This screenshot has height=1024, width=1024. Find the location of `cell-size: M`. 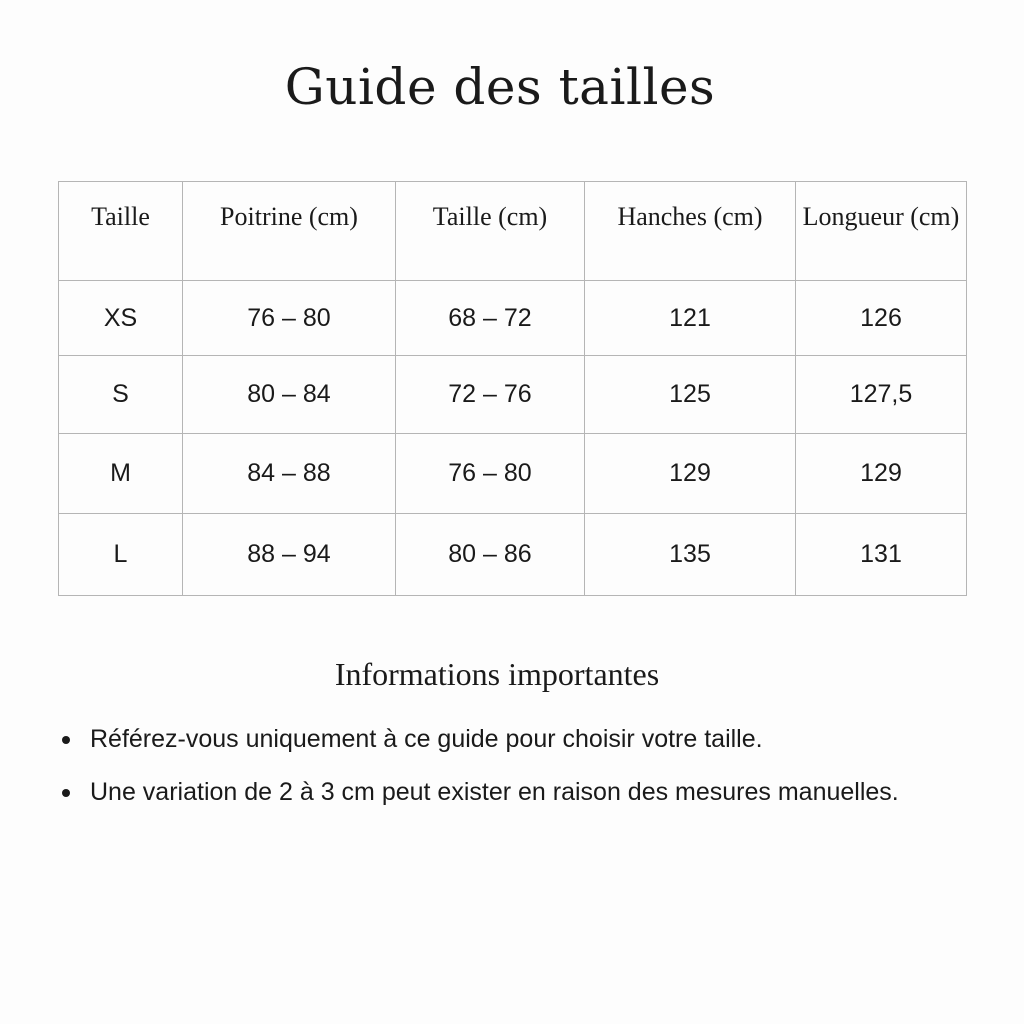

cell-size: M is located at coordinates (120, 473).